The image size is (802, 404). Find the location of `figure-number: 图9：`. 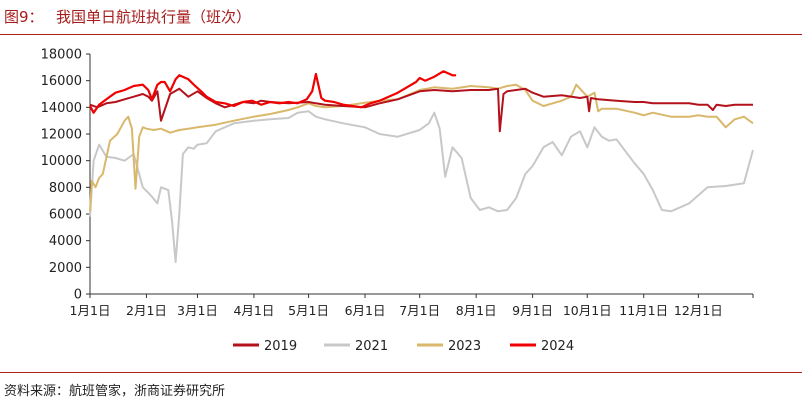

figure-number: 图9： is located at coordinates (24, 17).